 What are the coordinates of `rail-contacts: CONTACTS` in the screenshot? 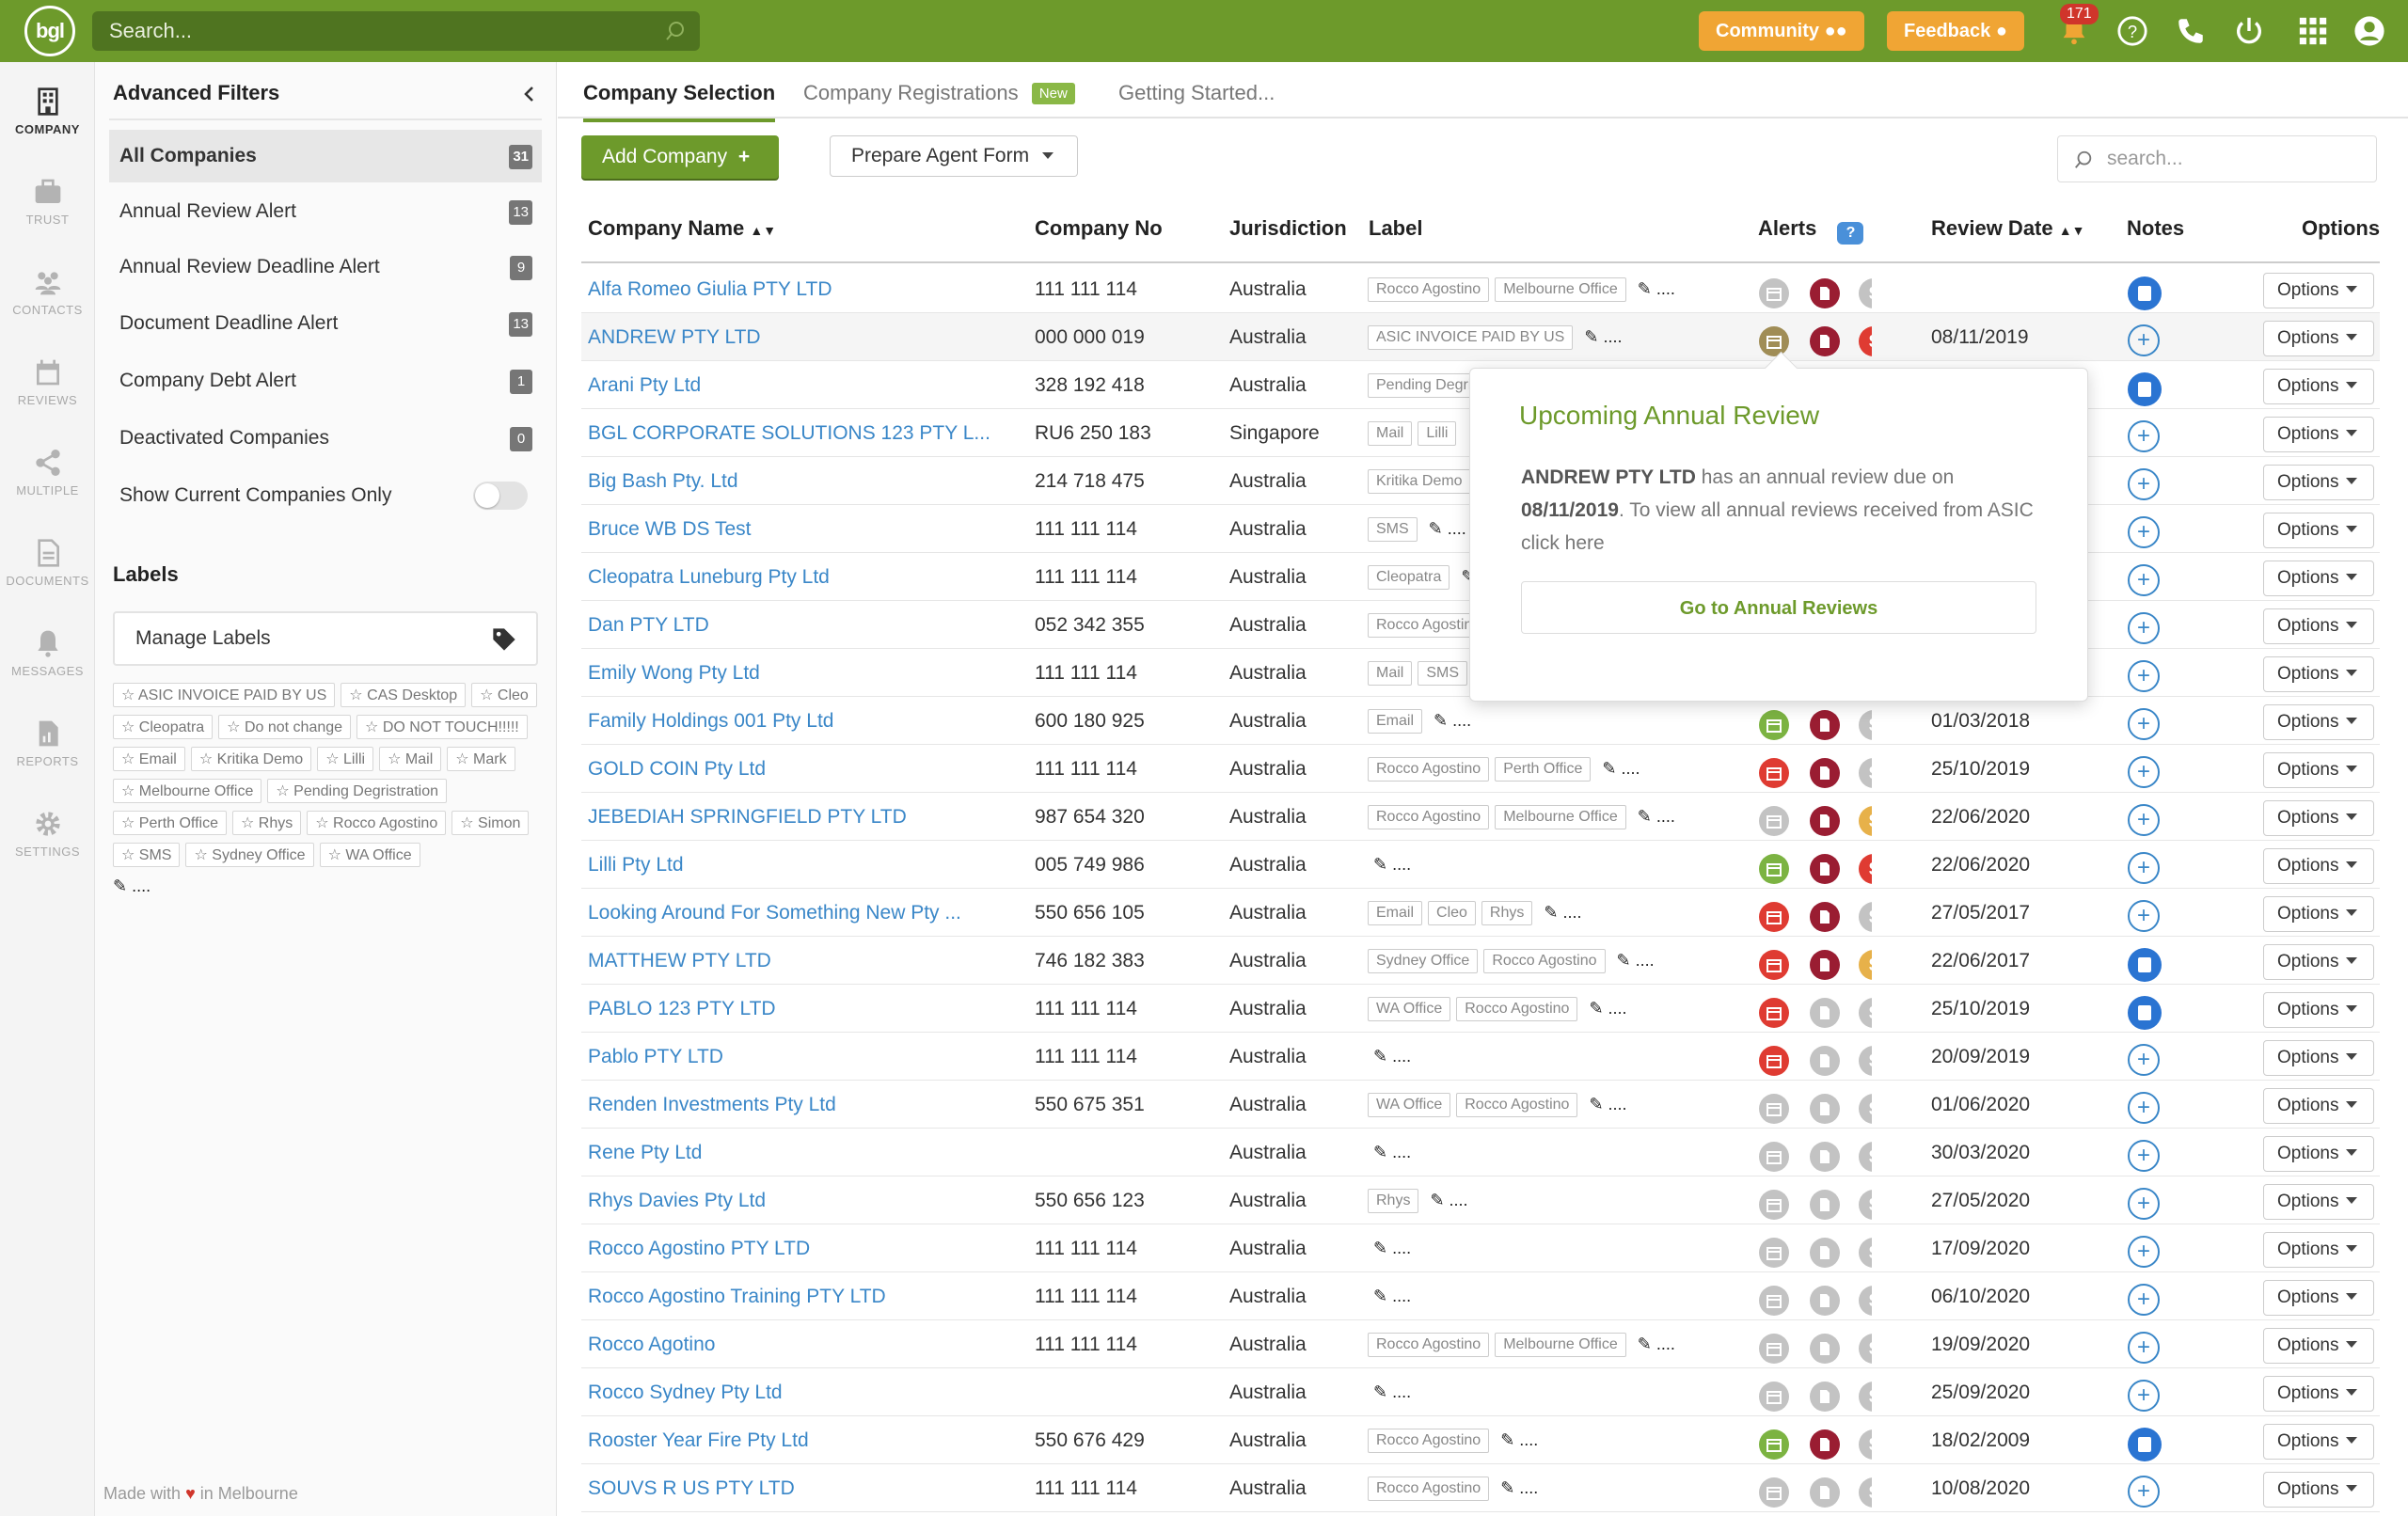 It's located at (47, 304).